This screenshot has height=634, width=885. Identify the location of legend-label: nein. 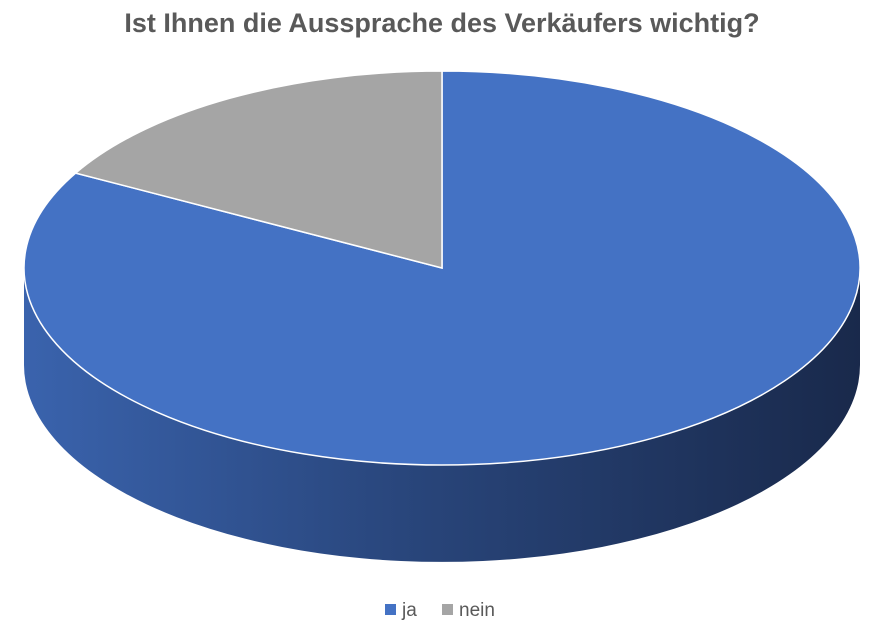
(477, 610).